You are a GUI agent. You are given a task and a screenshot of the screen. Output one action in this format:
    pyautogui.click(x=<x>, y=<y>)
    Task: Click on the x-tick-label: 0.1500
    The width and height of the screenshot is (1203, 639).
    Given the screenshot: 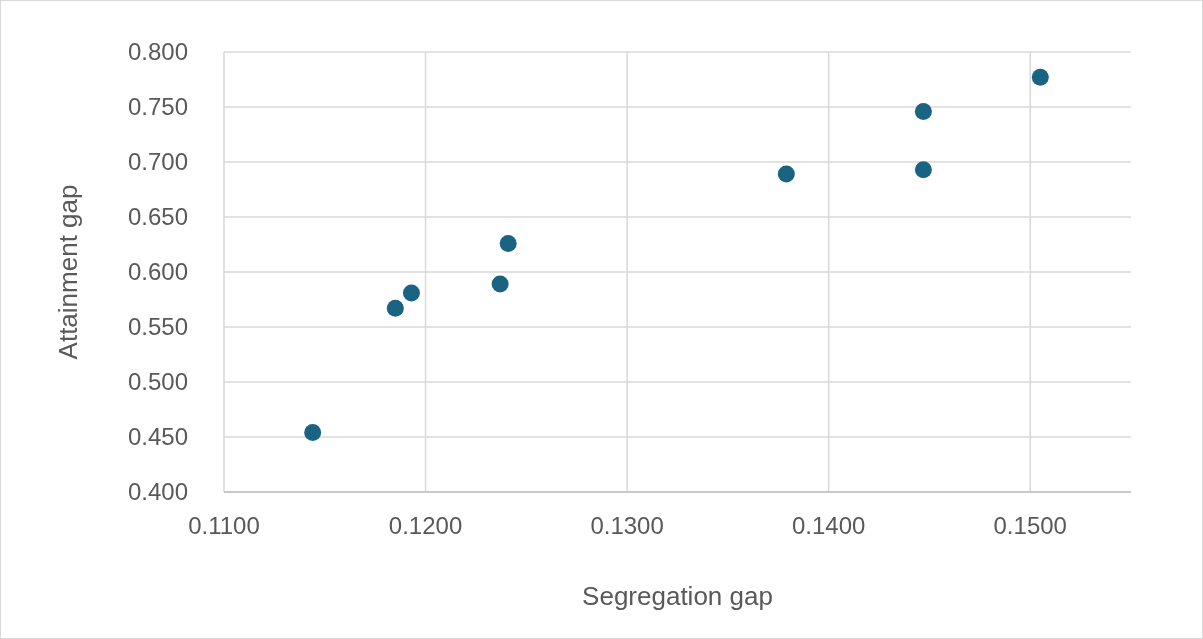 What is the action you would take?
    pyautogui.click(x=1030, y=525)
    